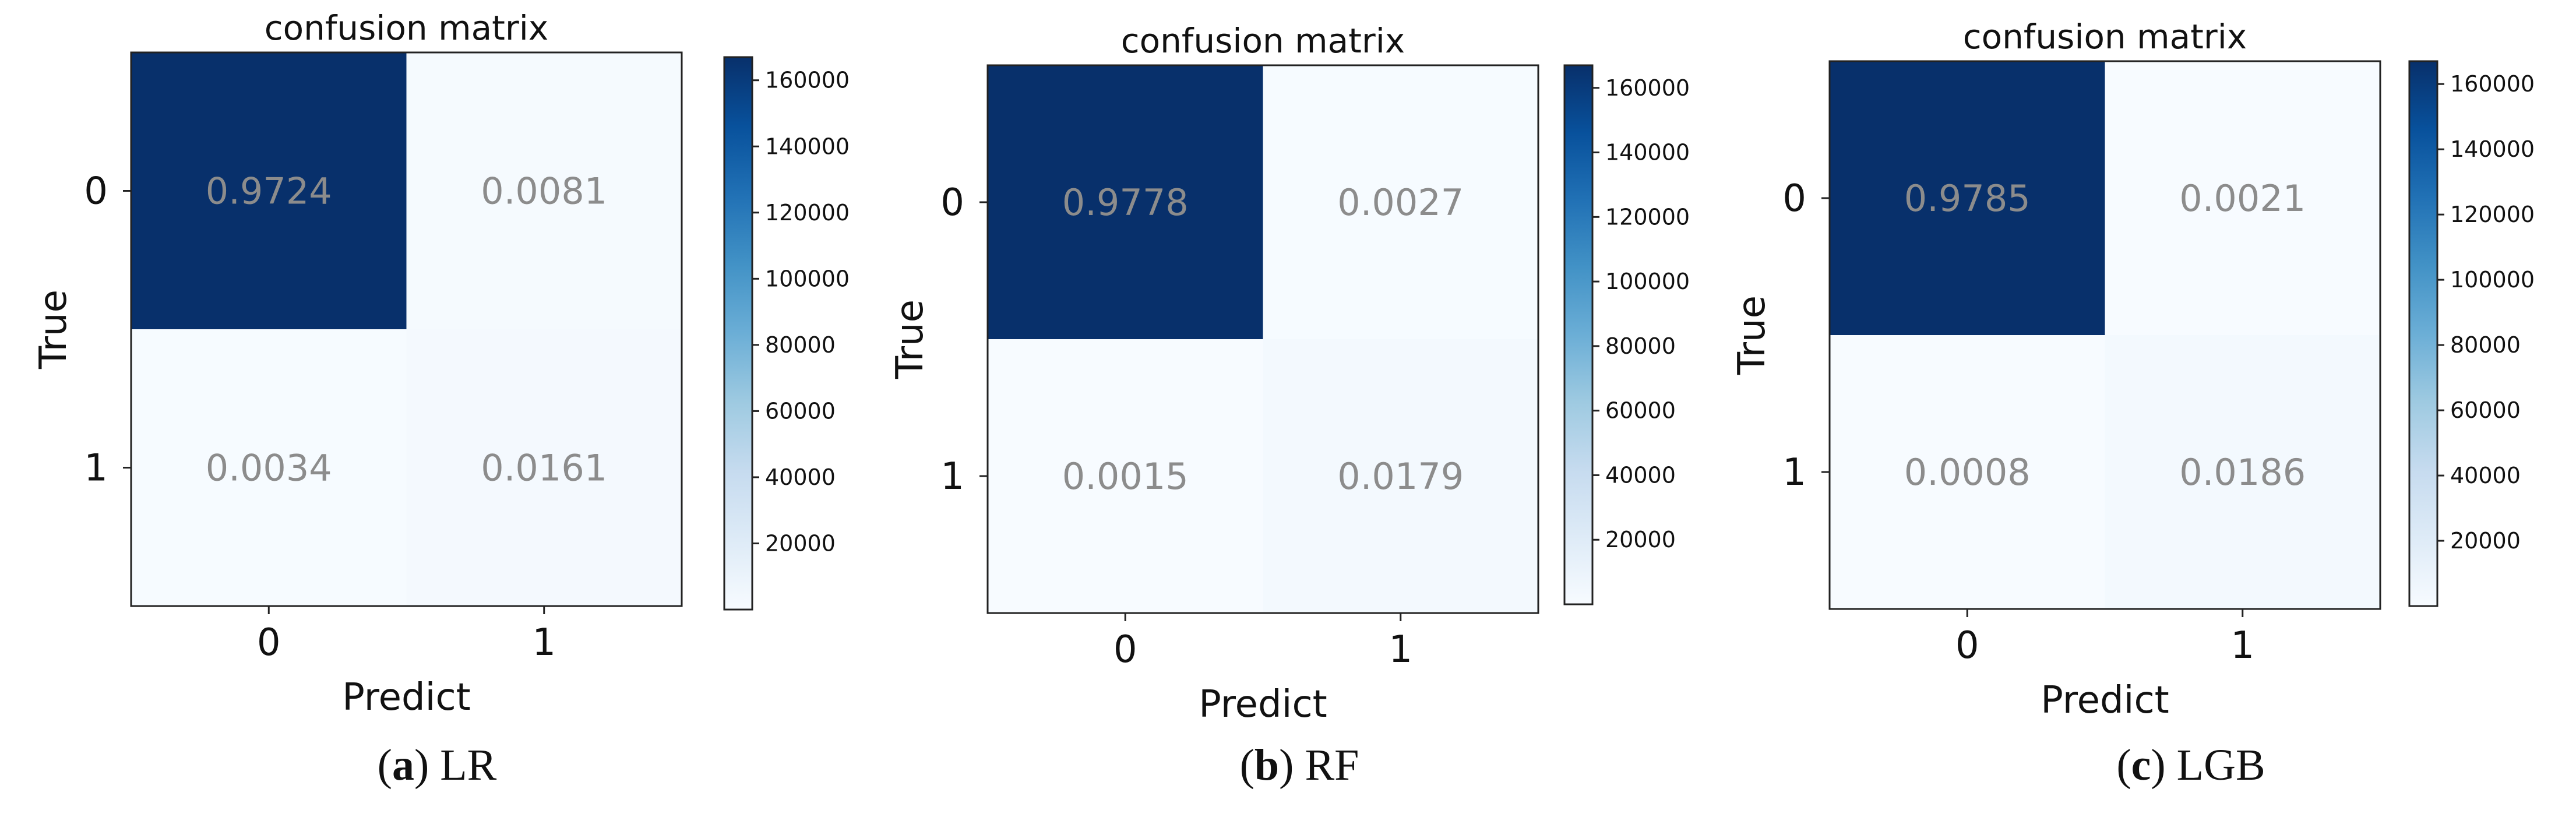 Image resolution: width=2576 pixels, height=817 pixels. What do you see at coordinates (437, 765) in the screenshot?
I see `caption-a: (a) LR` at bounding box center [437, 765].